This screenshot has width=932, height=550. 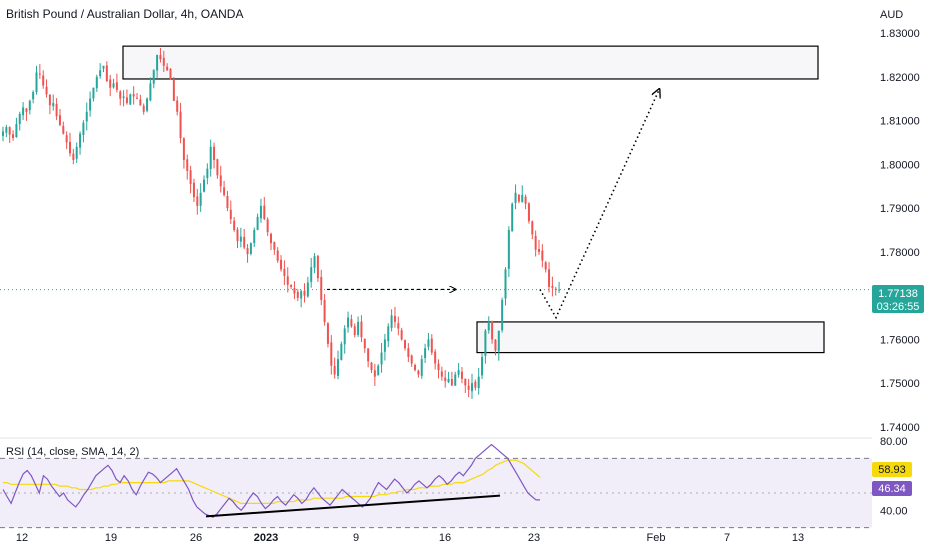 I want to click on price-badge-box, so click(x=898, y=299).